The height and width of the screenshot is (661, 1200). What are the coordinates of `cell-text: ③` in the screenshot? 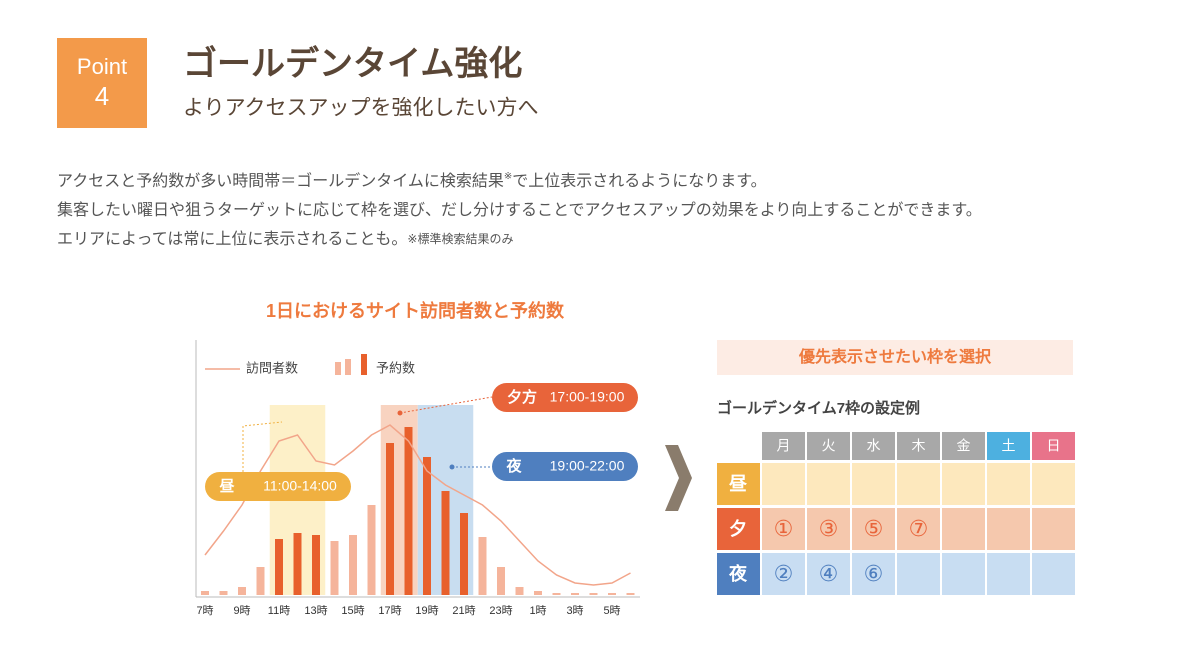 It's located at (829, 528).